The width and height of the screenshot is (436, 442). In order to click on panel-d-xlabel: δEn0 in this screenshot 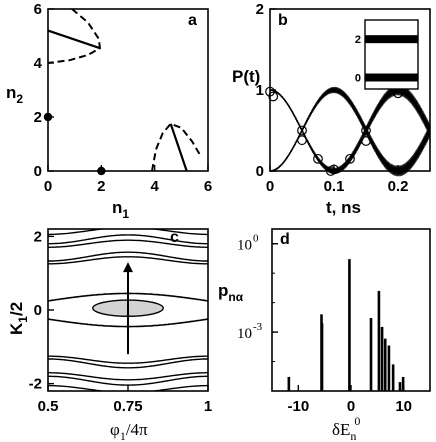, I will do `click(346, 428)`.